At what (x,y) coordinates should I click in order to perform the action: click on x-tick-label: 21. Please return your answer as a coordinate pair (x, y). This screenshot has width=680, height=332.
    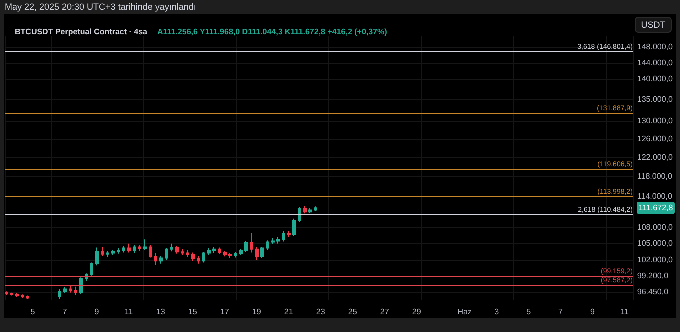
    Looking at the image, I should click on (289, 312).